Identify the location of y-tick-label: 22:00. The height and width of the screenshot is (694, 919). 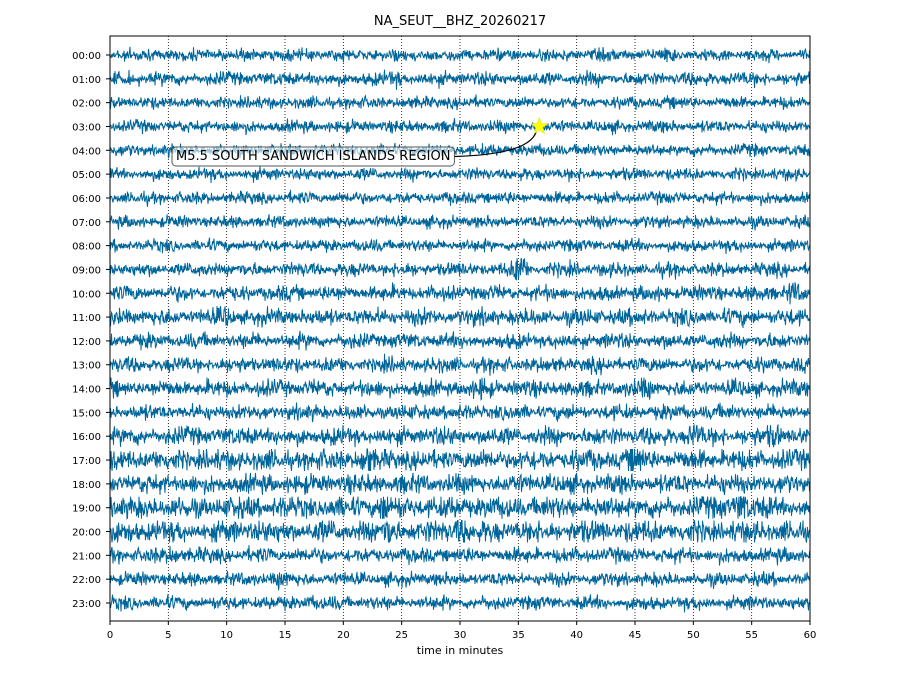
(86, 580).